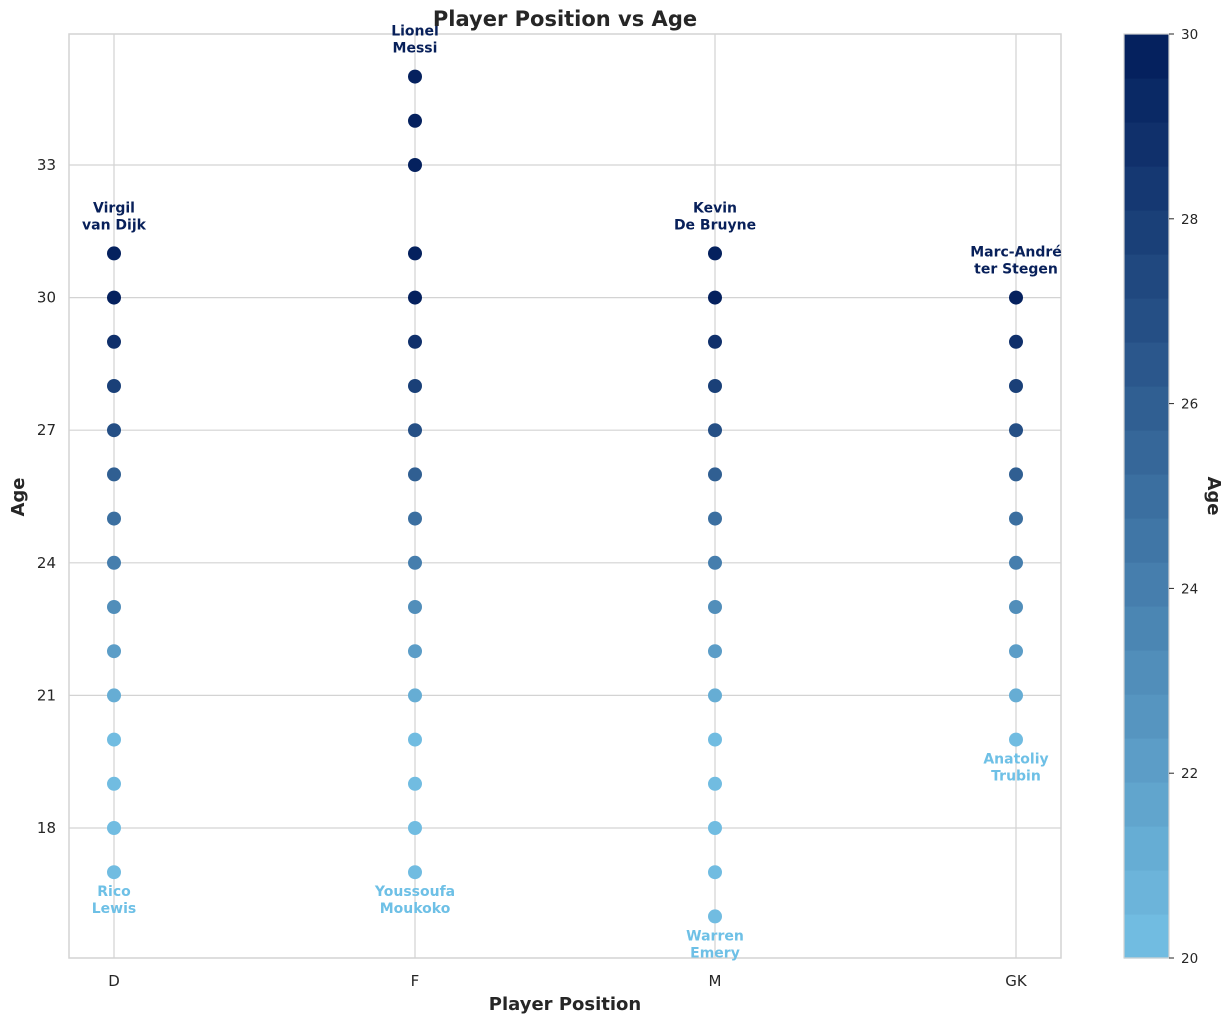 This screenshot has height=1024, width=1232. I want to click on x-axis-label: Player Position, so click(565, 1004).